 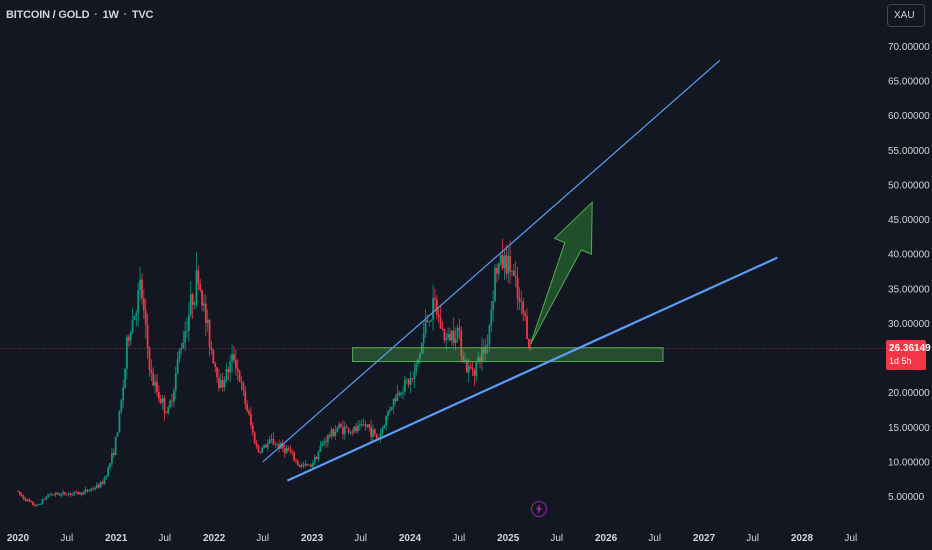 I want to click on projection-arrow, so click(x=561, y=273).